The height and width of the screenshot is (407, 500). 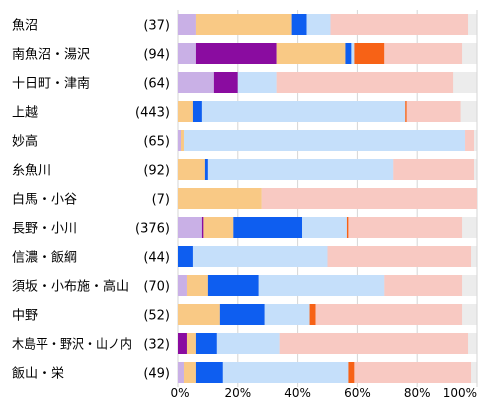 What do you see at coordinates (297, 393) in the screenshot?
I see `x-tick-label: 40%` at bounding box center [297, 393].